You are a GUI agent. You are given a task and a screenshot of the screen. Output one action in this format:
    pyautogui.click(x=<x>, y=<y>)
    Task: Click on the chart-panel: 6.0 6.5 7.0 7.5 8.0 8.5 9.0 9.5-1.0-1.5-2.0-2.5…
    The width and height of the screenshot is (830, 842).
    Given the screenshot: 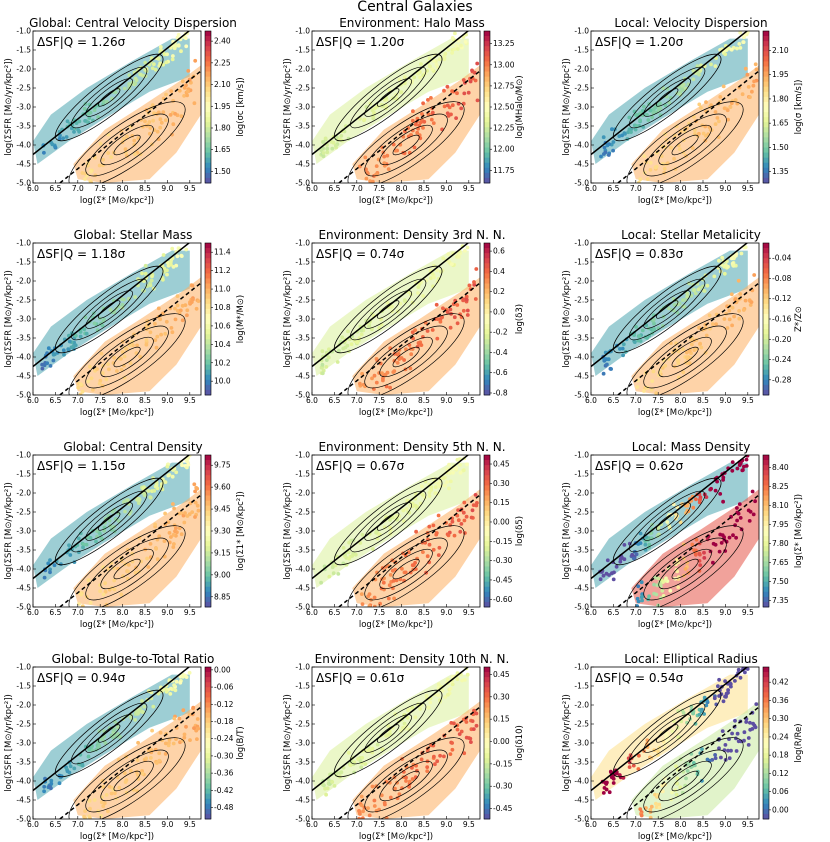 What is the action you would take?
    pyautogui.click(x=125, y=747)
    